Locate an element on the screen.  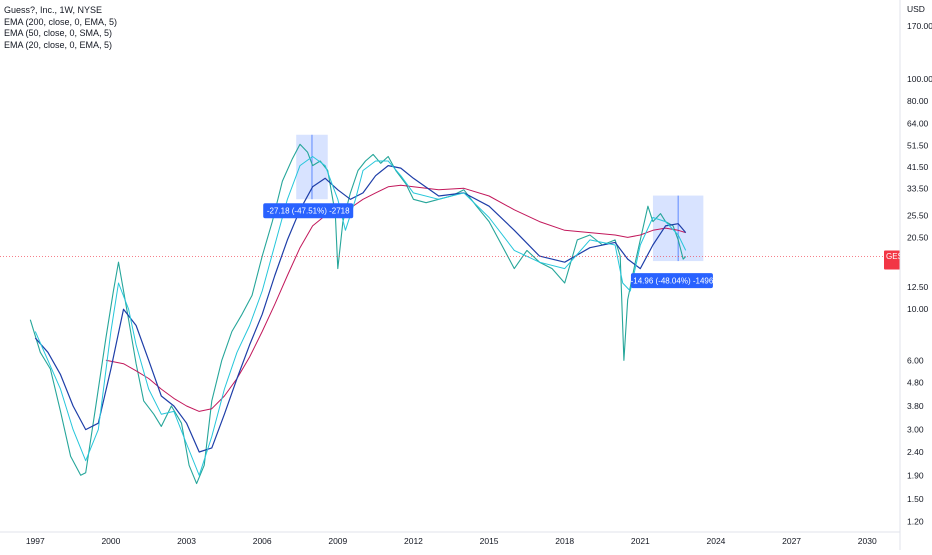
measure-label: -14.96 (-48.04%) -1496 is located at coordinates (672, 281).